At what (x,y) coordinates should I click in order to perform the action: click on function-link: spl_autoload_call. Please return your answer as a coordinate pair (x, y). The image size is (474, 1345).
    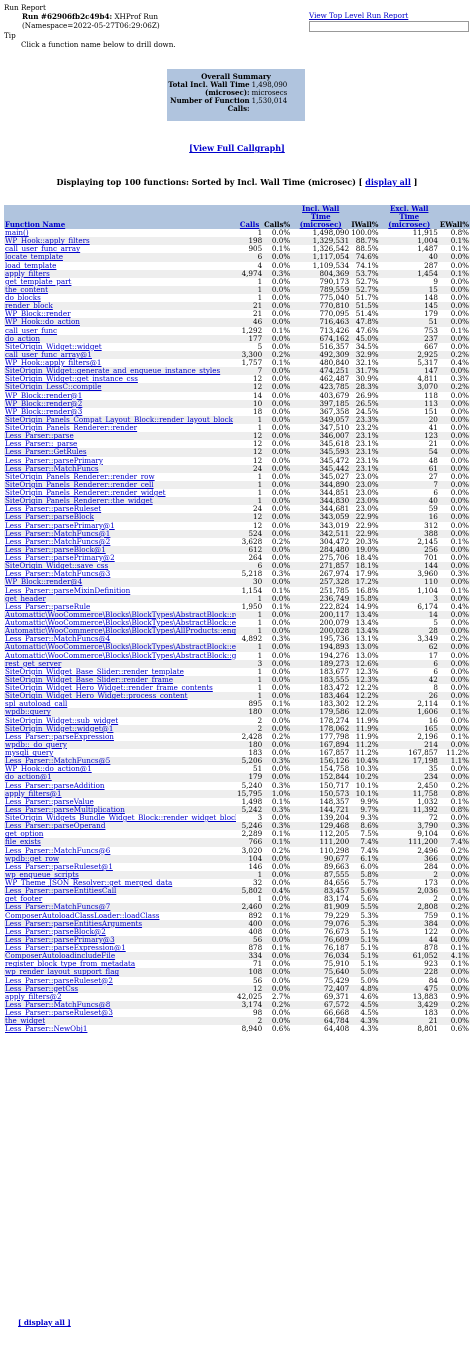
    Looking at the image, I should click on (36, 704).